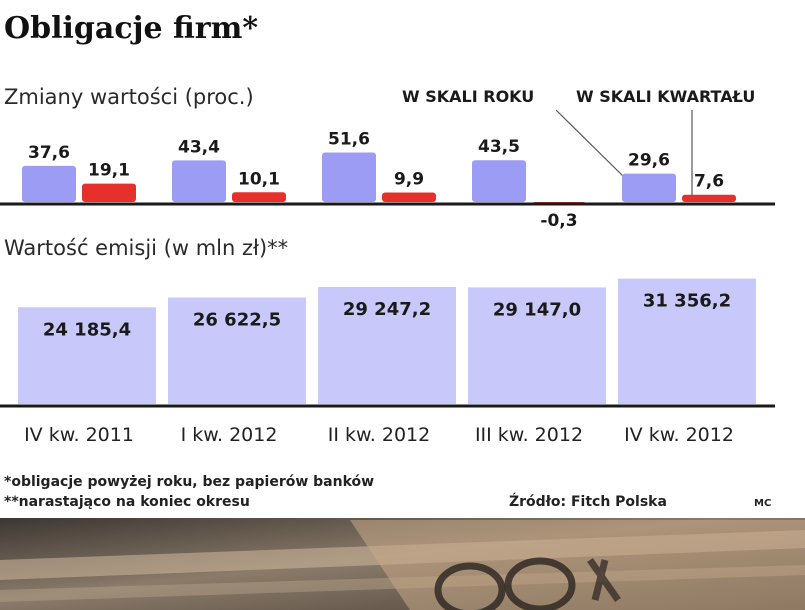  What do you see at coordinates (762, 503) in the screenshot?
I see `author-credit: MC` at bounding box center [762, 503].